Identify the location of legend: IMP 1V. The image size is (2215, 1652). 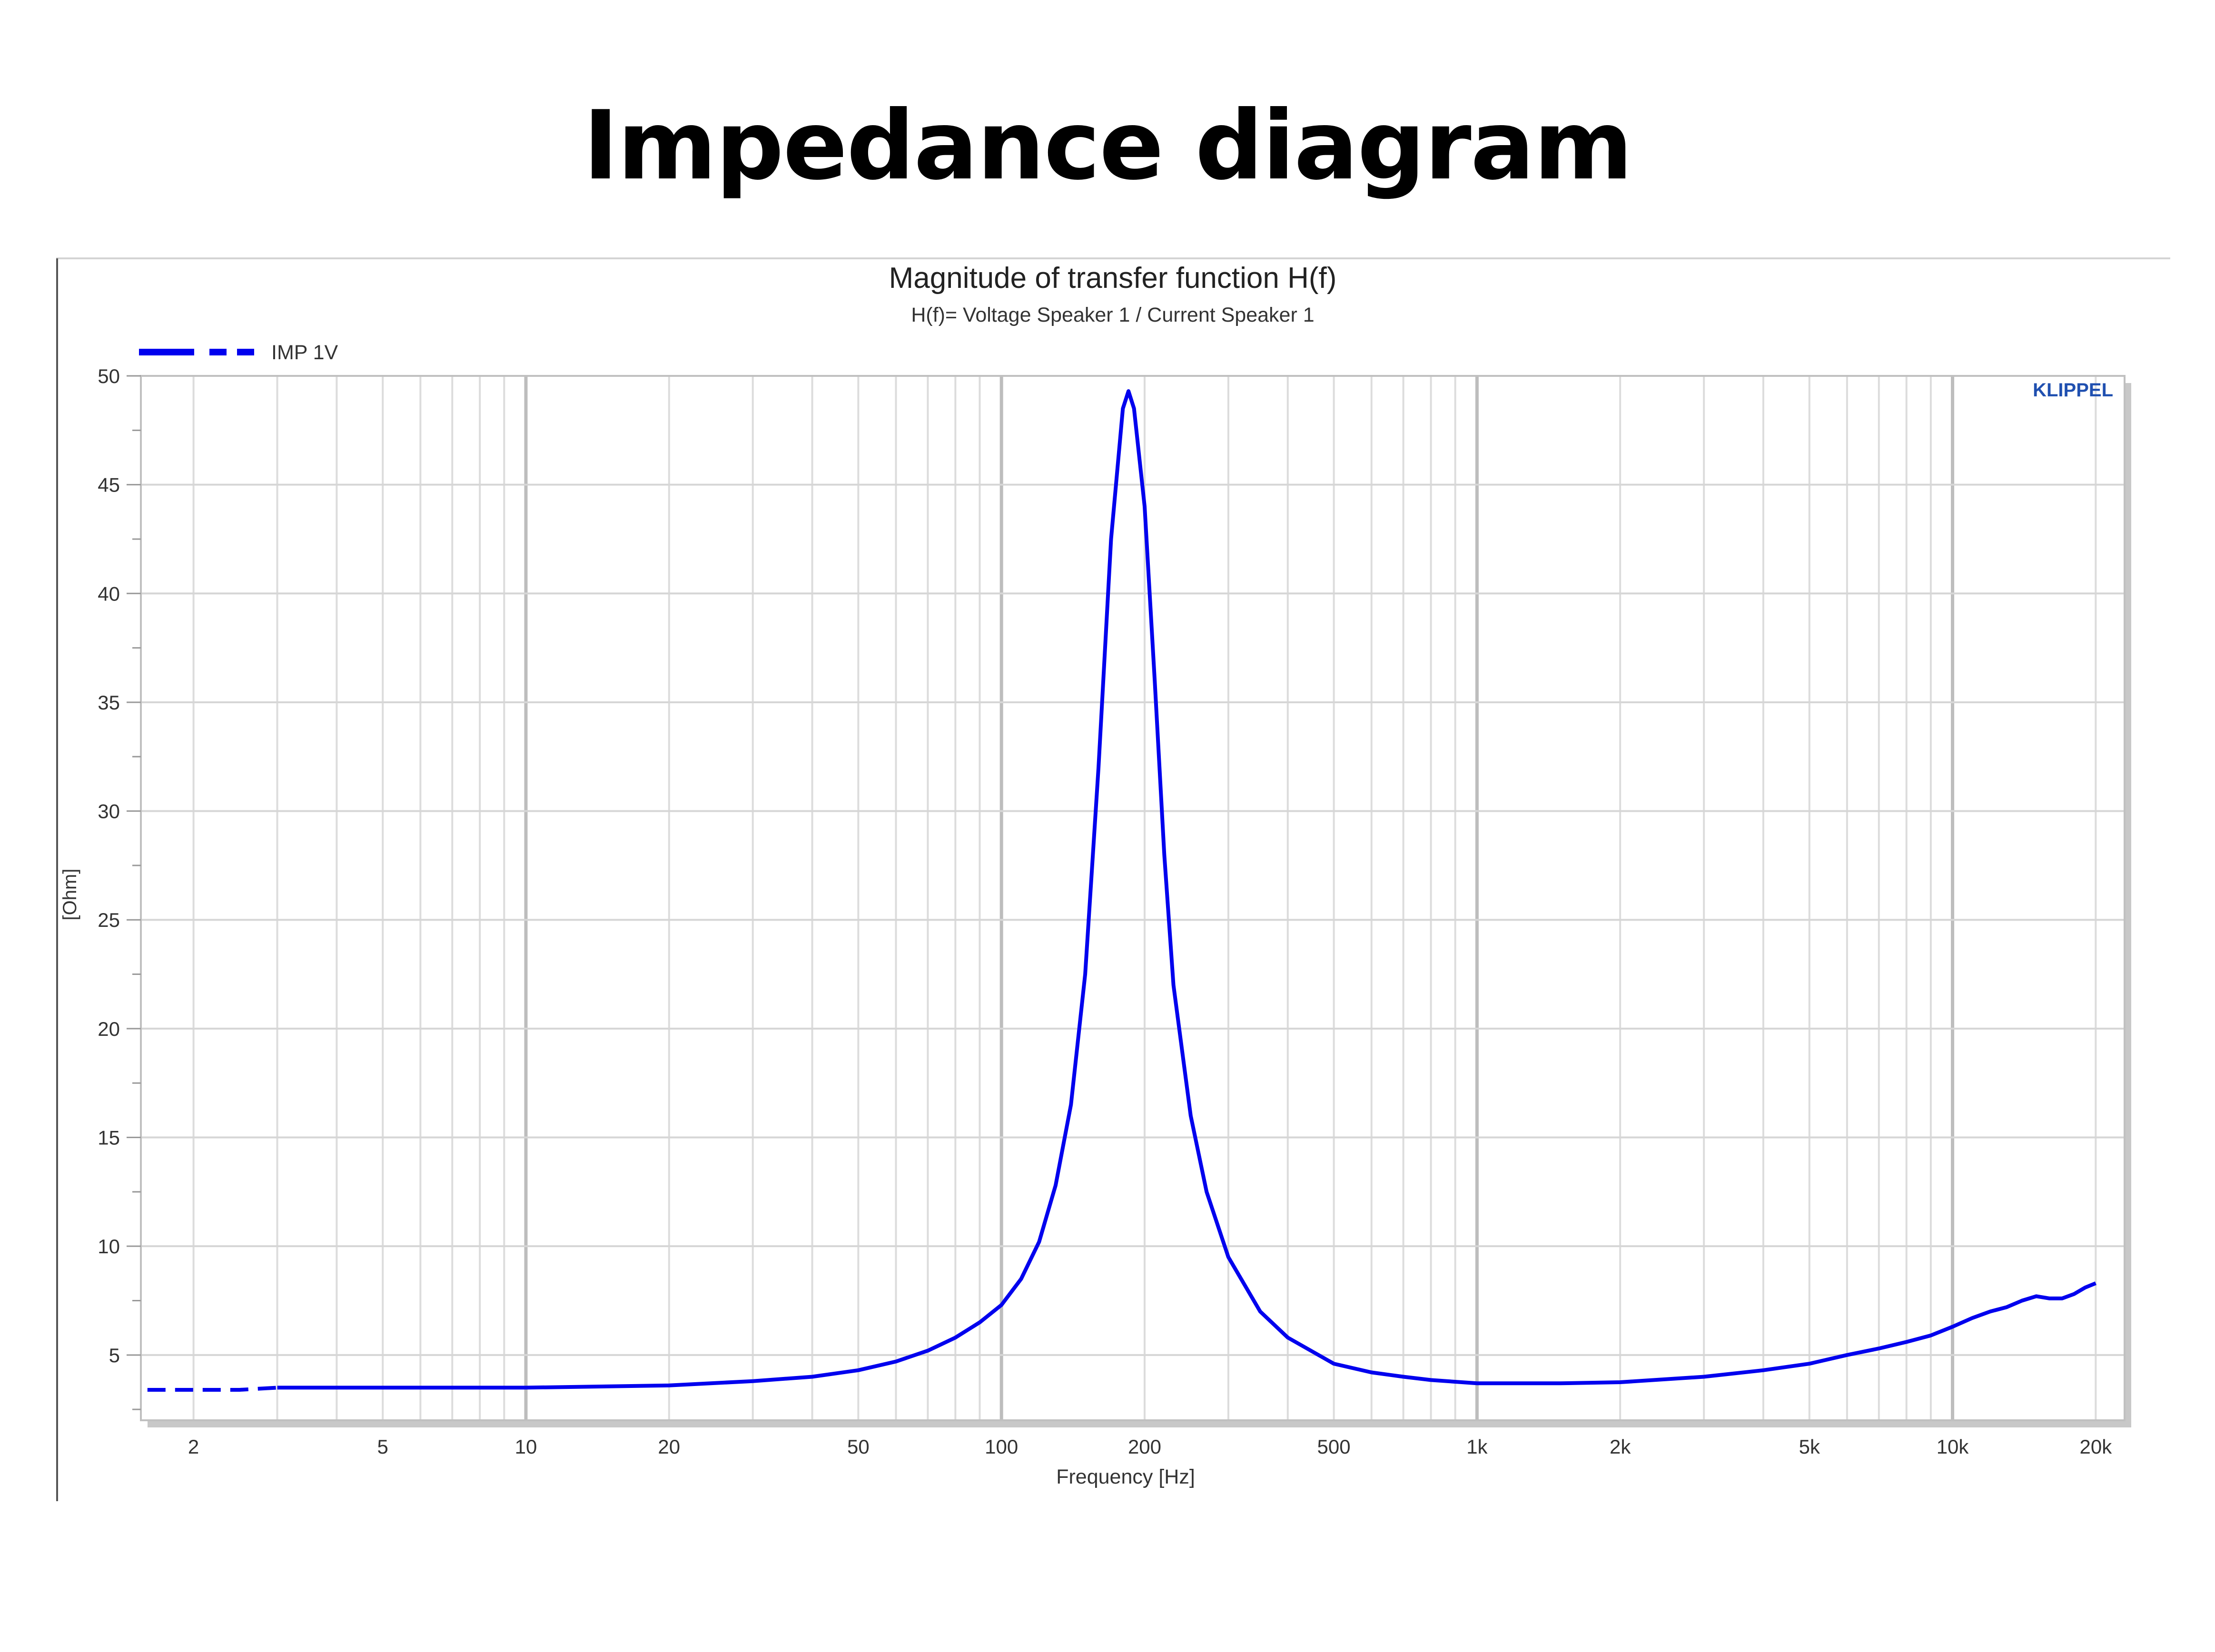
(239, 353).